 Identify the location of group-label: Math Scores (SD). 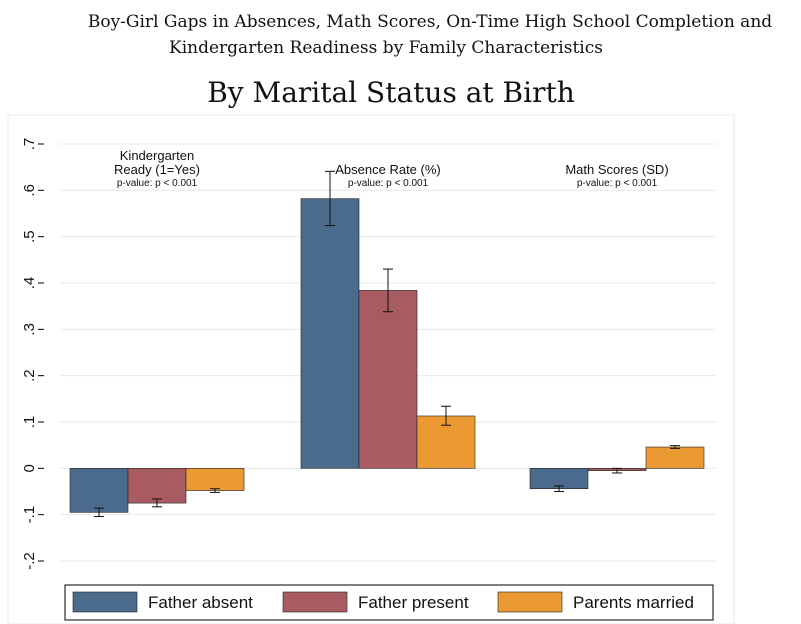
(616, 169).